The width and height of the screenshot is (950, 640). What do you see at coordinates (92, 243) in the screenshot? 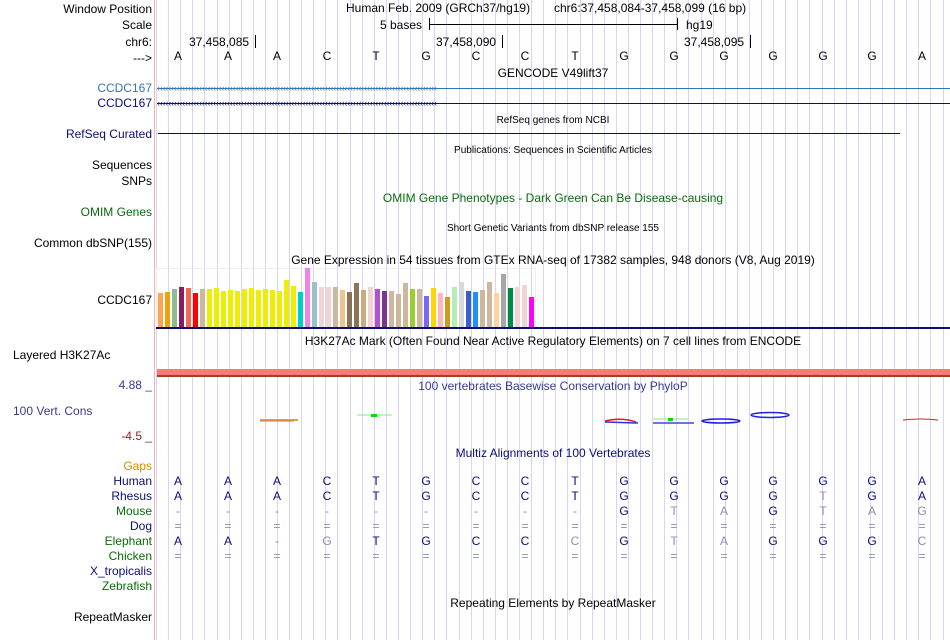
I see `dbsnp-track-label: Common dbSNP(155)` at bounding box center [92, 243].